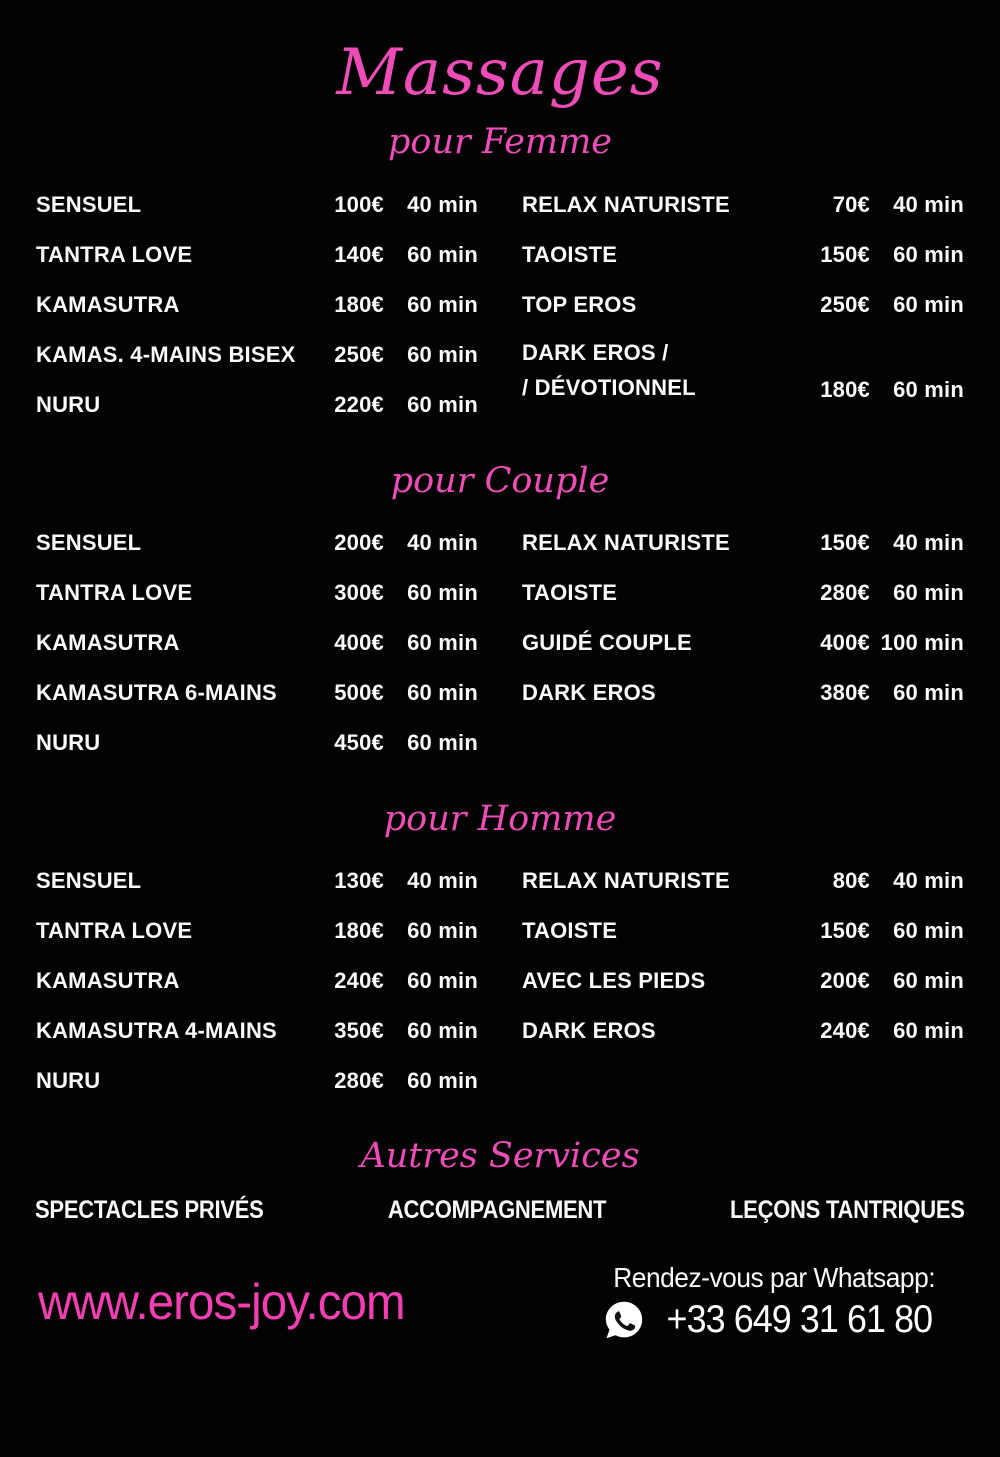 This screenshot has height=1457, width=1000. I want to click on service-price: 130€, so click(359, 881).